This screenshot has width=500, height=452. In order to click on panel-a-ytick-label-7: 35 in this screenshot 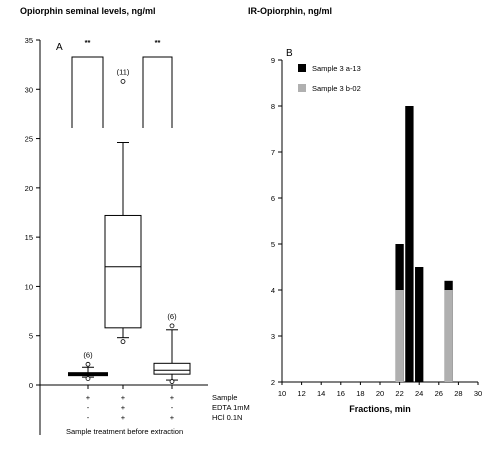, I will do `click(29, 40)`.